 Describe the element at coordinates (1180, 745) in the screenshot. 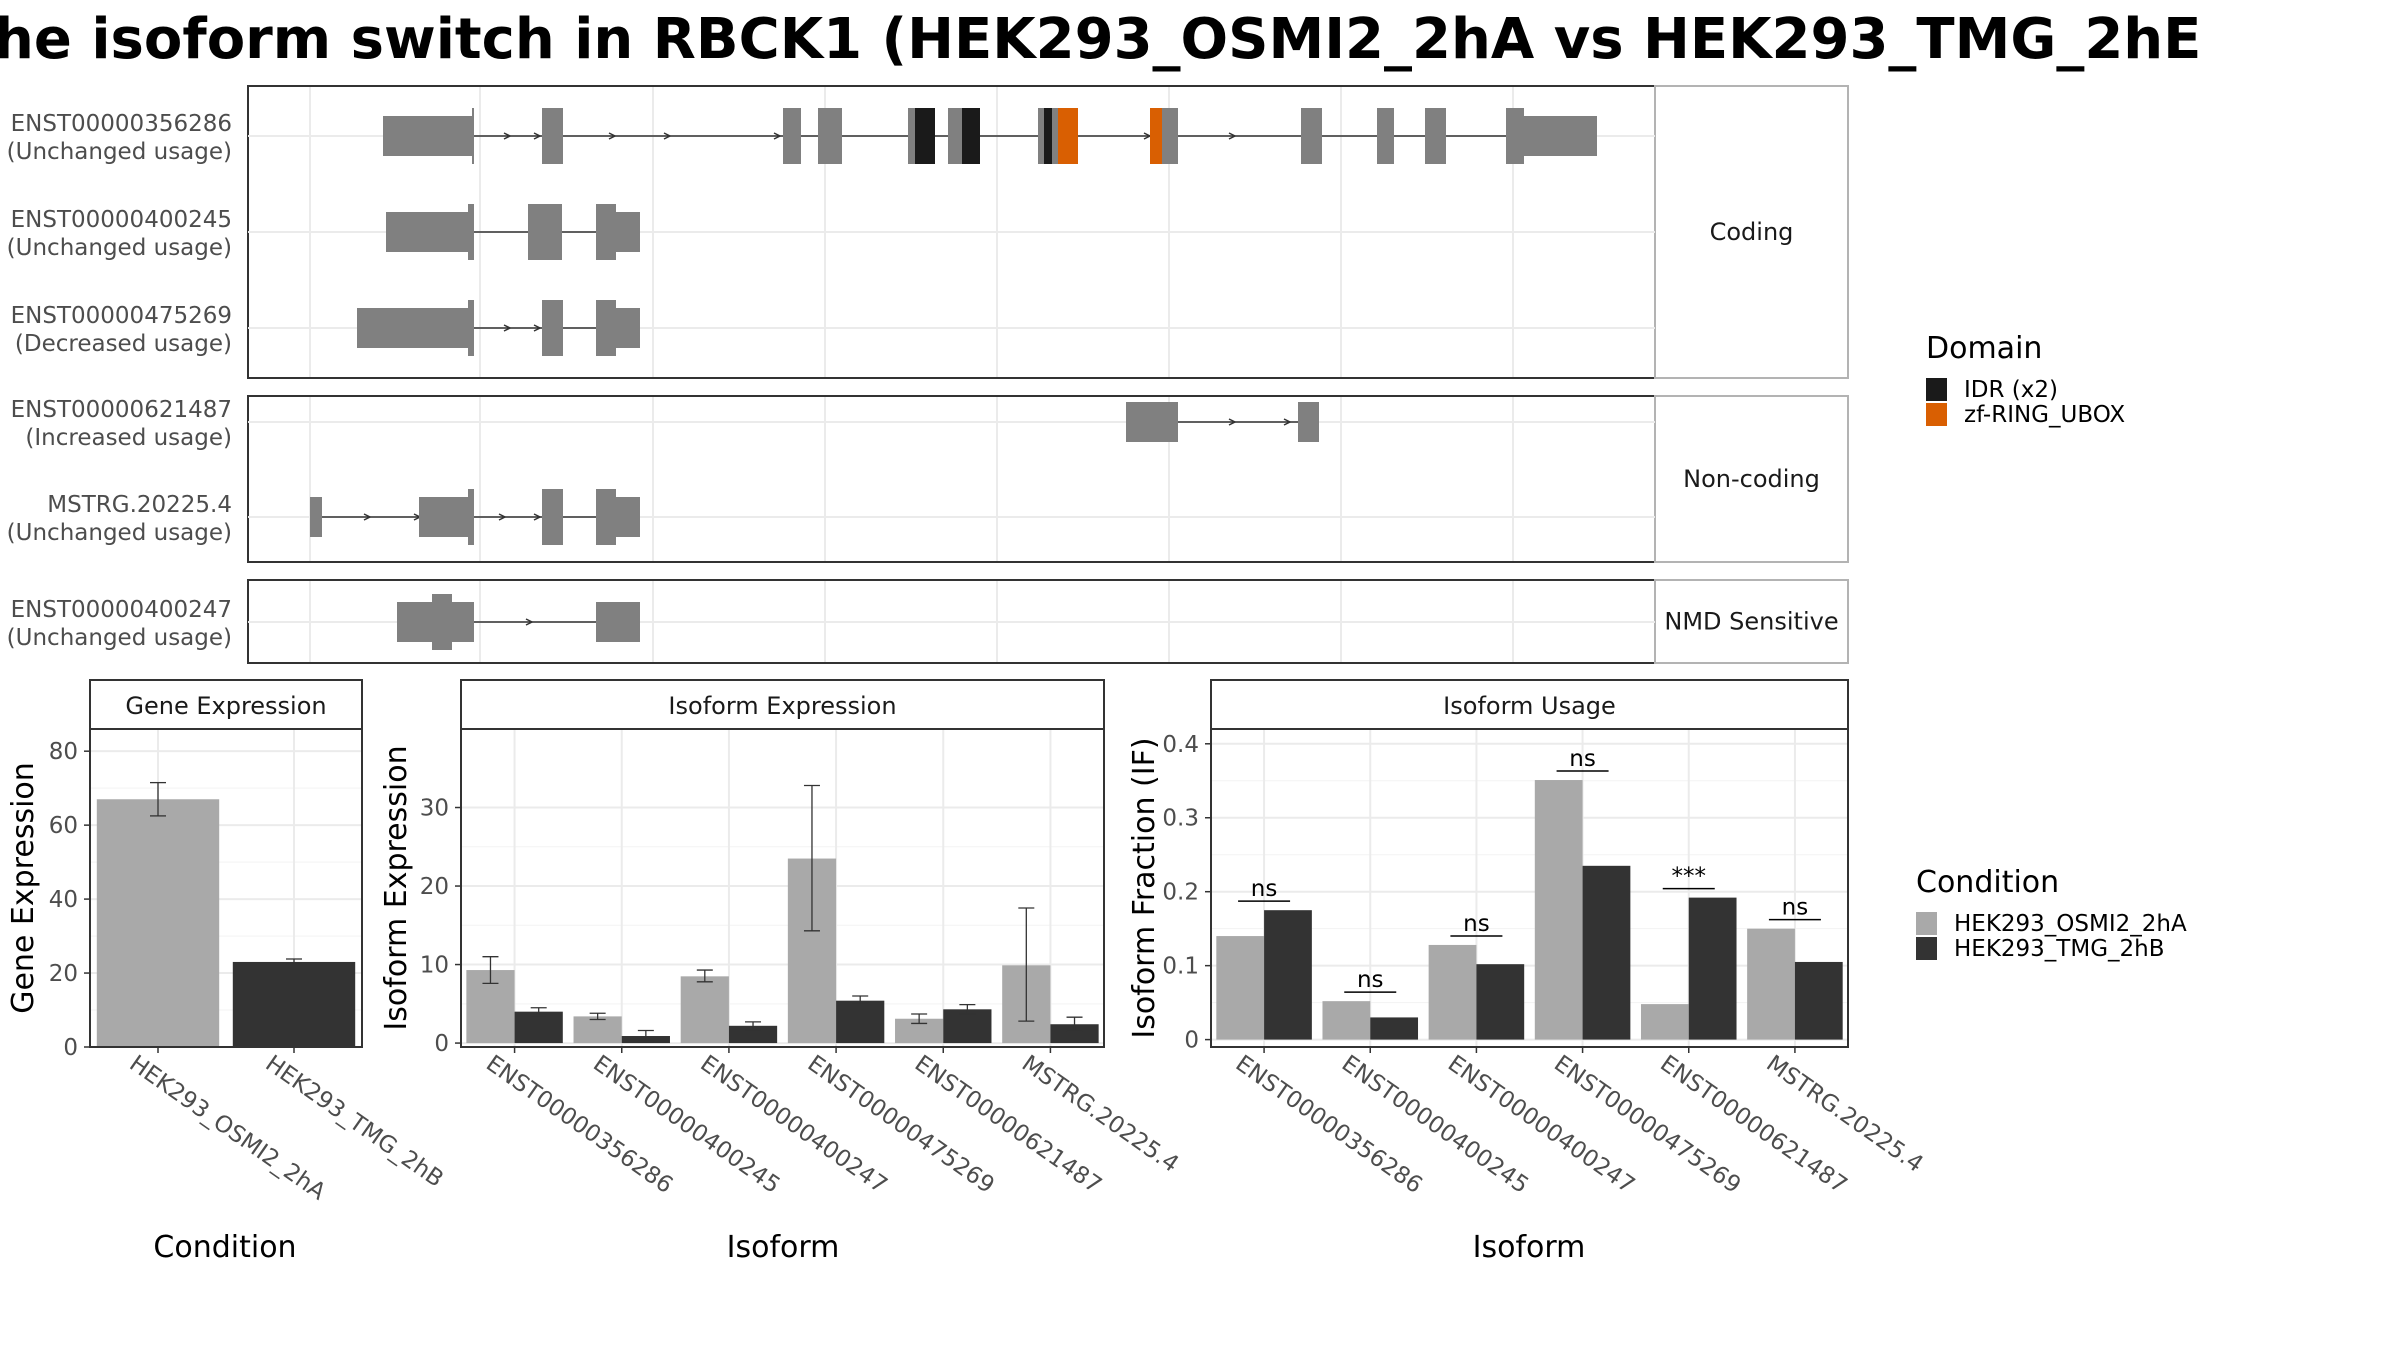

I see `y-tick-label: 0.4` at that location.